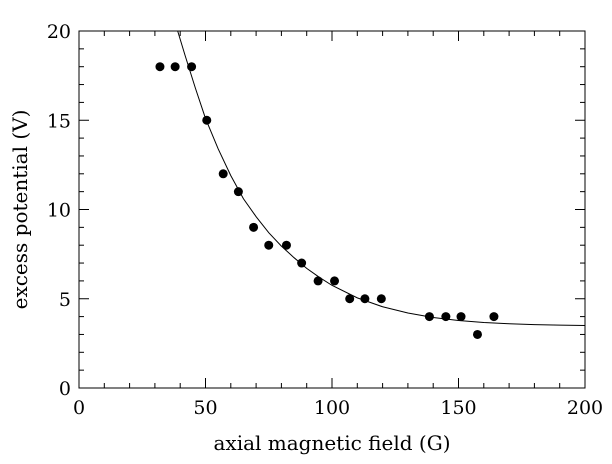  I want to click on x-tick-label: 200, so click(585, 408).